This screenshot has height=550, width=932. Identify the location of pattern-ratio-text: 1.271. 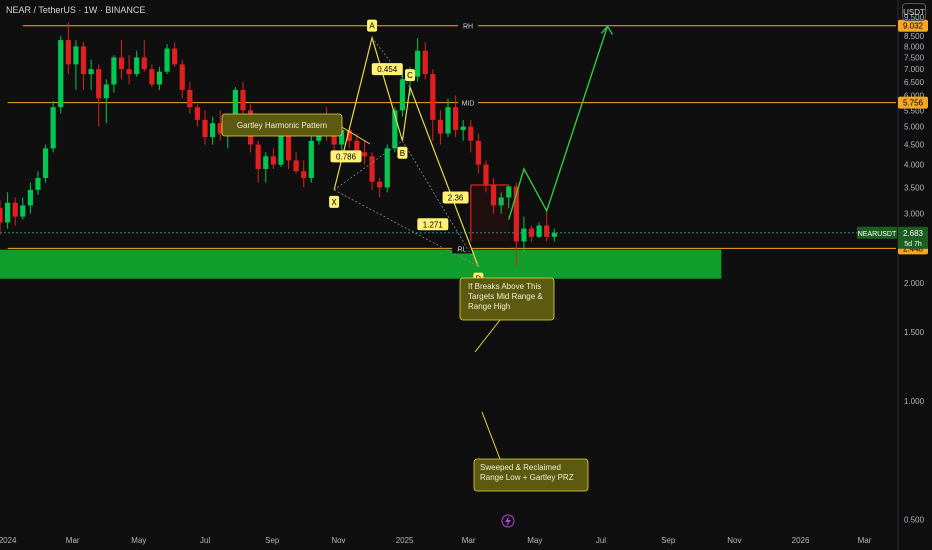
(433, 224).